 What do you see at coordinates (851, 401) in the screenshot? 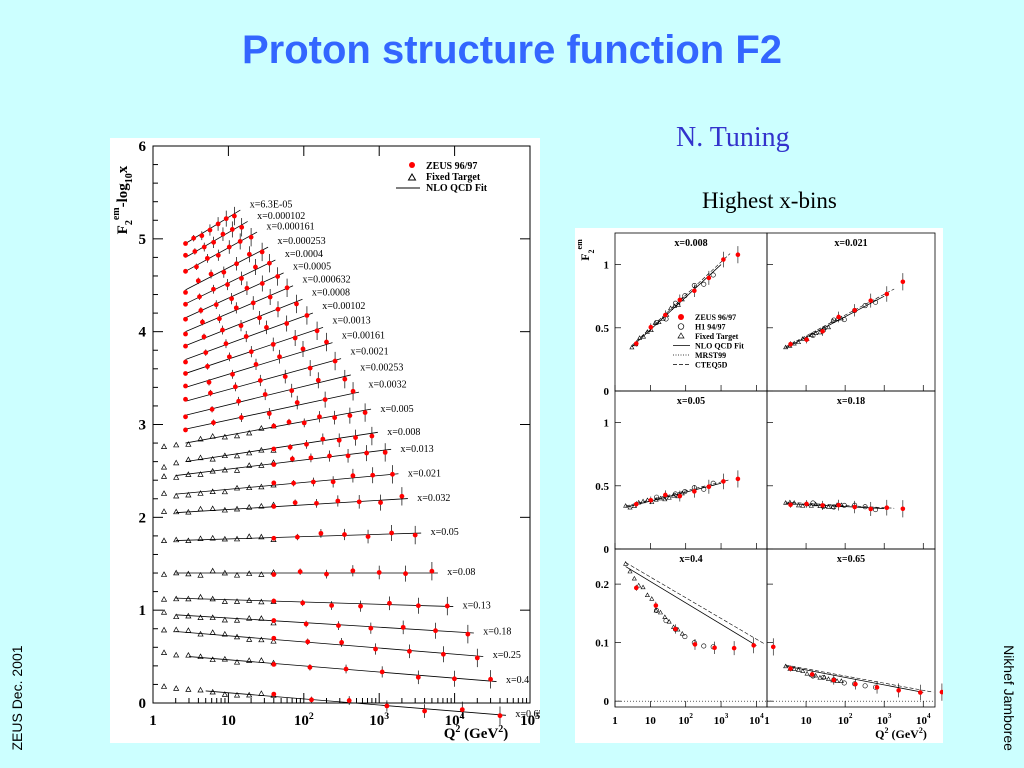
I see `panel-label: x=0.18` at bounding box center [851, 401].